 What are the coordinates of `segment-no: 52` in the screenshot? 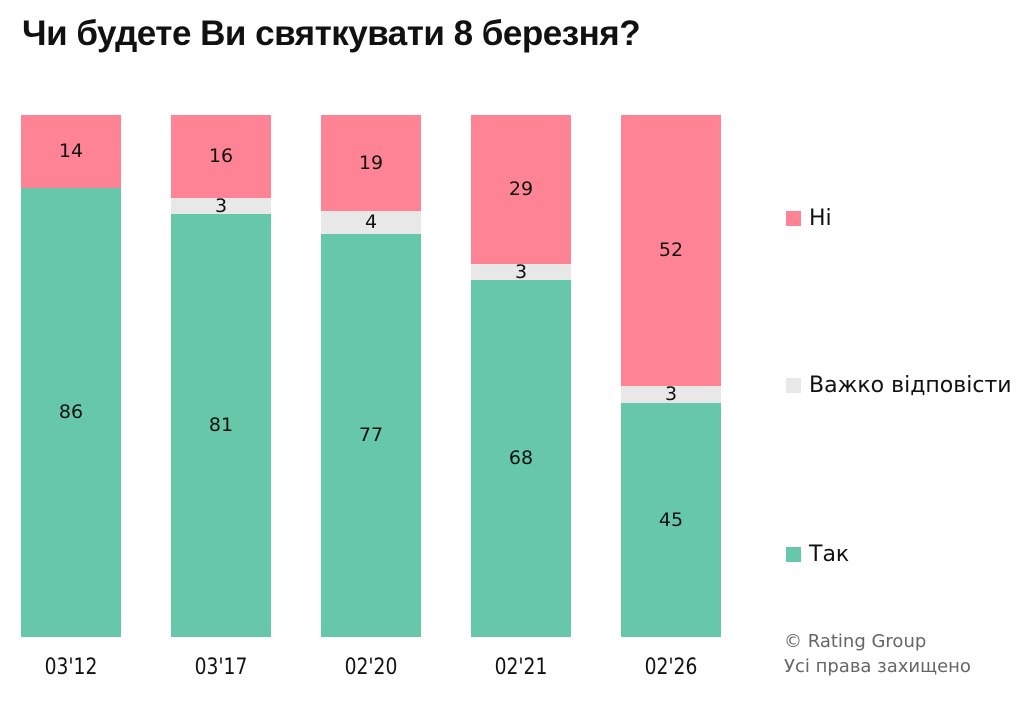 It's located at (671, 250).